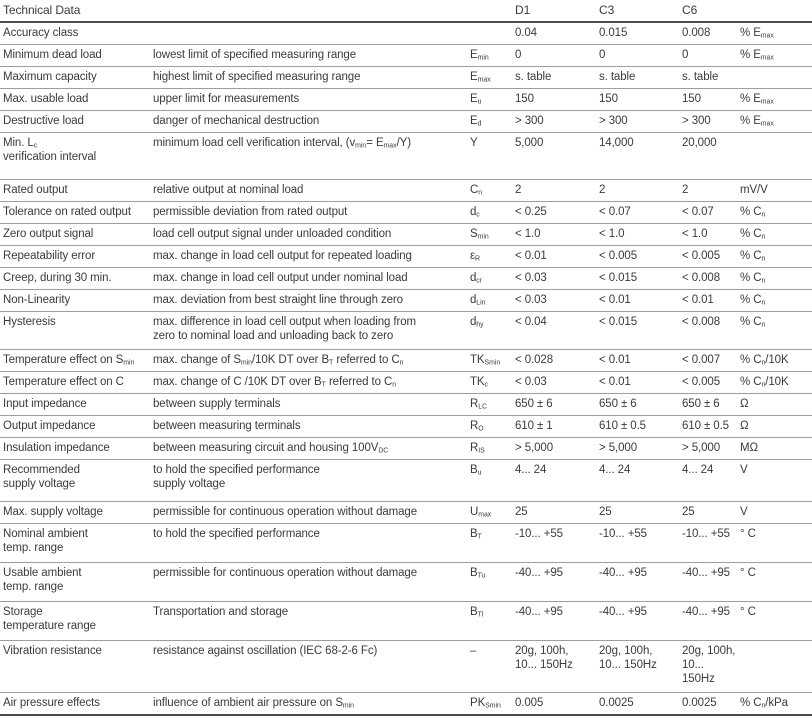 The width and height of the screenshot is (812, 716). What do you see at coordinates (640, 55) in the screenshot?
I see `value-c3-cell: 0` at bounding box center [640, 55].